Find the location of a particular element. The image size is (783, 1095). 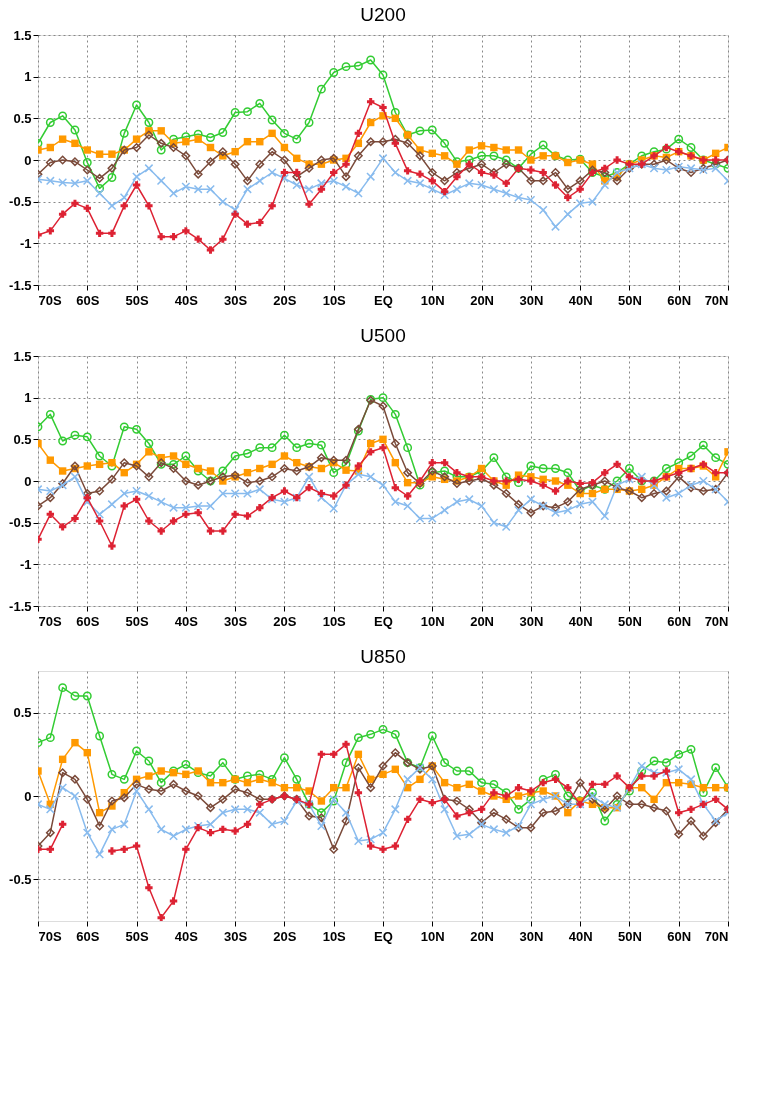

chart-title: U850 is located at coordinates (383, 656).